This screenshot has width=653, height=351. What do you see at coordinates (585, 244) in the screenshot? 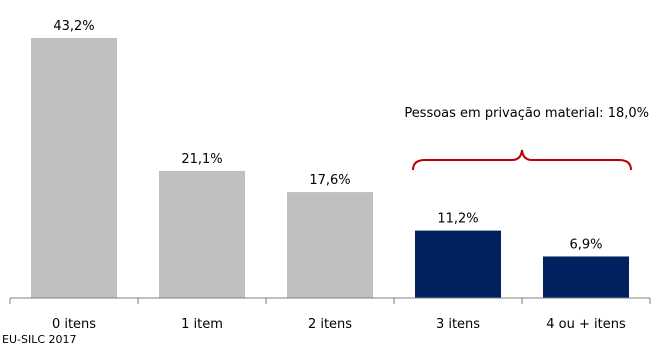
I see `value-label-5: 6,9%` at bounding box center [585, 244].